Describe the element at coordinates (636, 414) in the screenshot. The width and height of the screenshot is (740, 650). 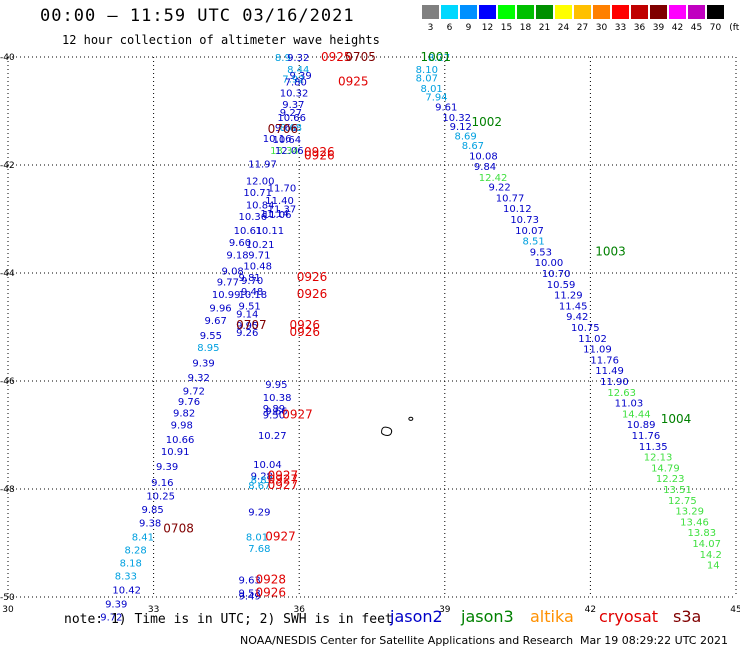
I see `swh-point-label: 14.44` at that location.